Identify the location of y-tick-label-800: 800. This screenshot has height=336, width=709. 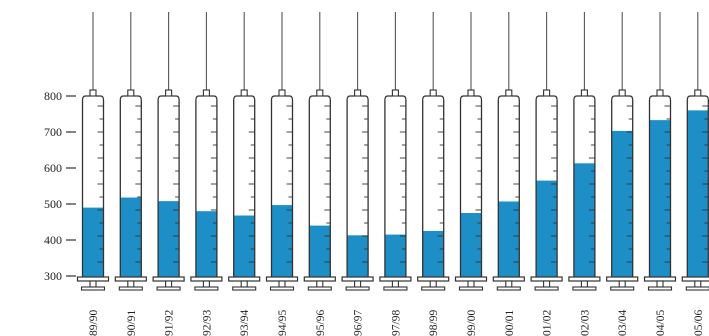
(53, 96).